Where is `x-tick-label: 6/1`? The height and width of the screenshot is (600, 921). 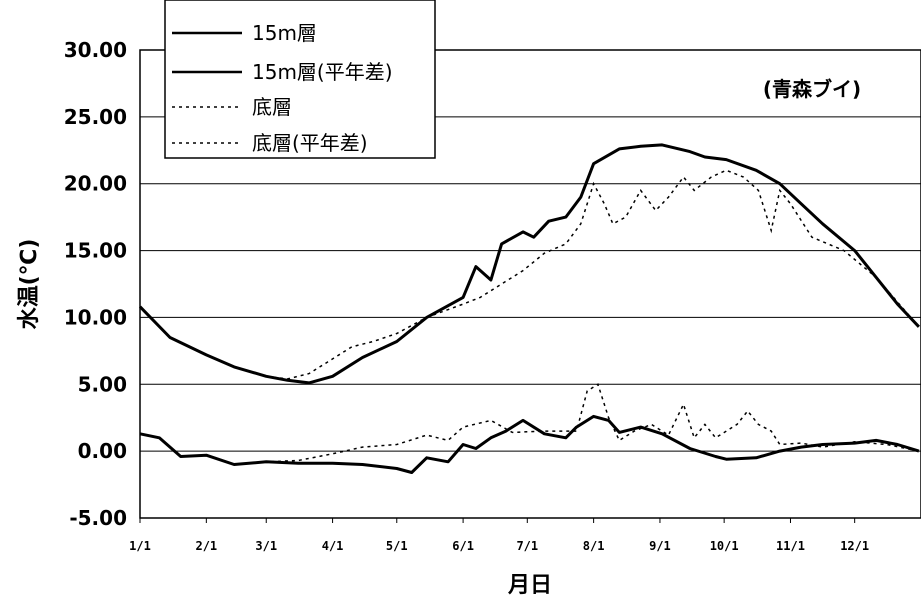
x-tick-label: 6/1 is located at coordinates (463, 546).